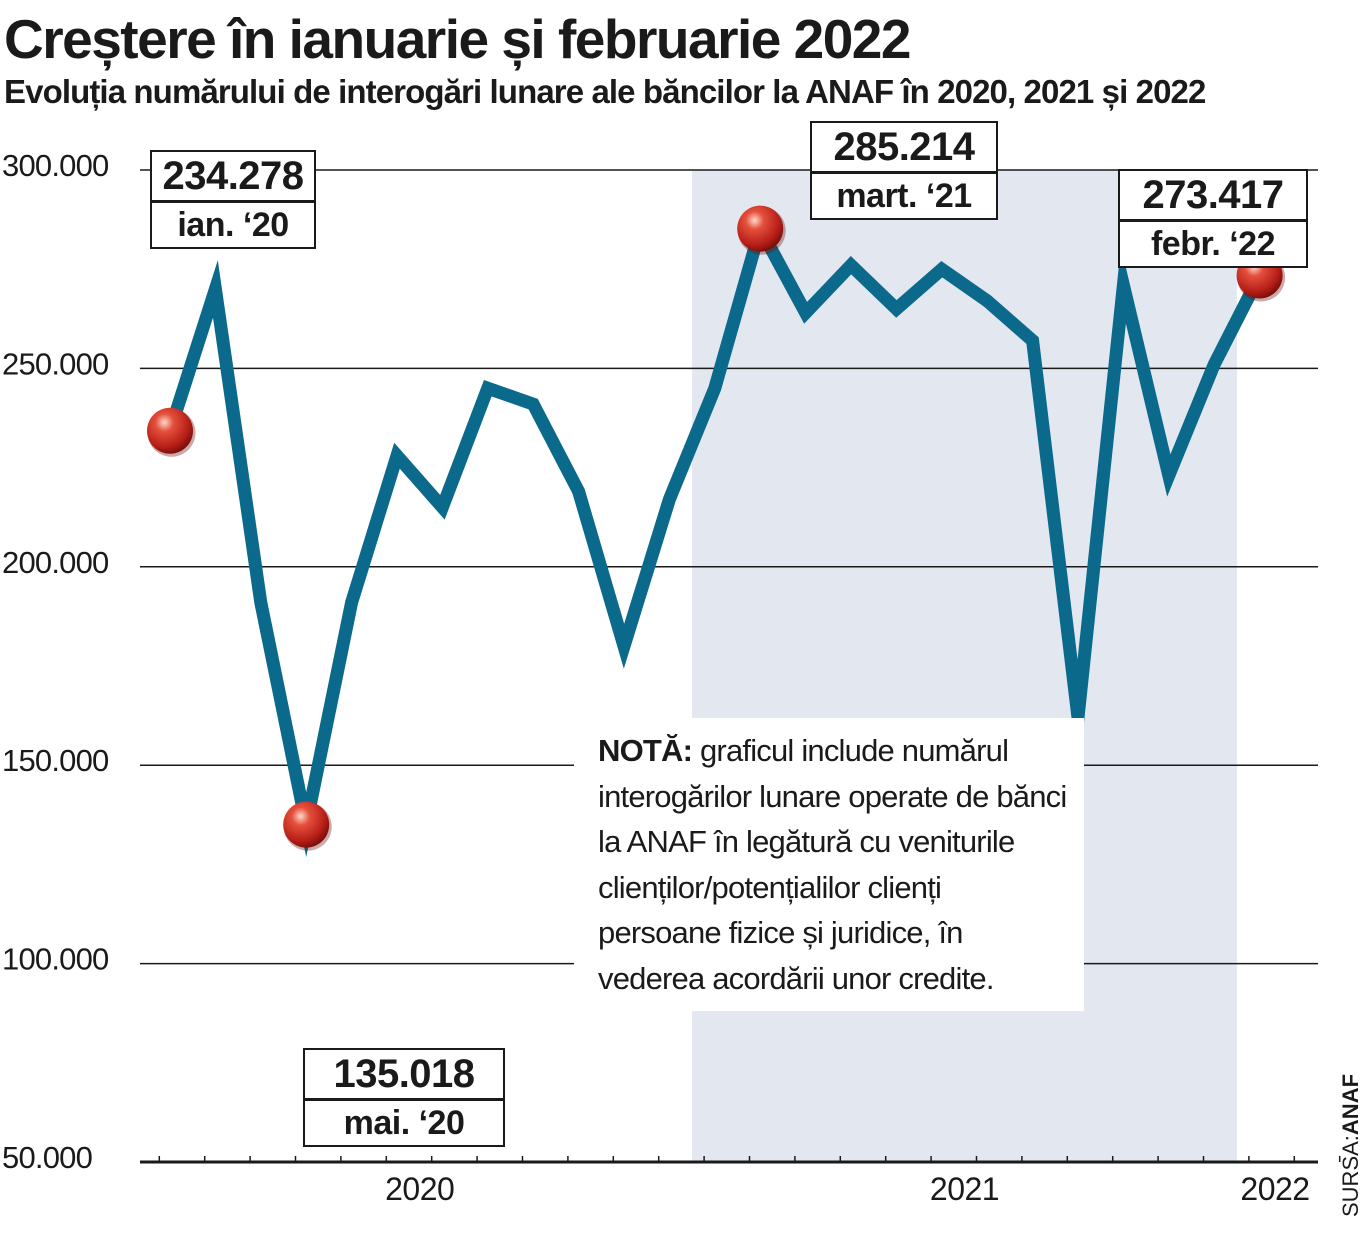 The width and height of the screenshot is (1370, 1236). Describe the element at coordinates (904, 196) in the screenshot. I see `callout-date: mart. ‘21` at that location.